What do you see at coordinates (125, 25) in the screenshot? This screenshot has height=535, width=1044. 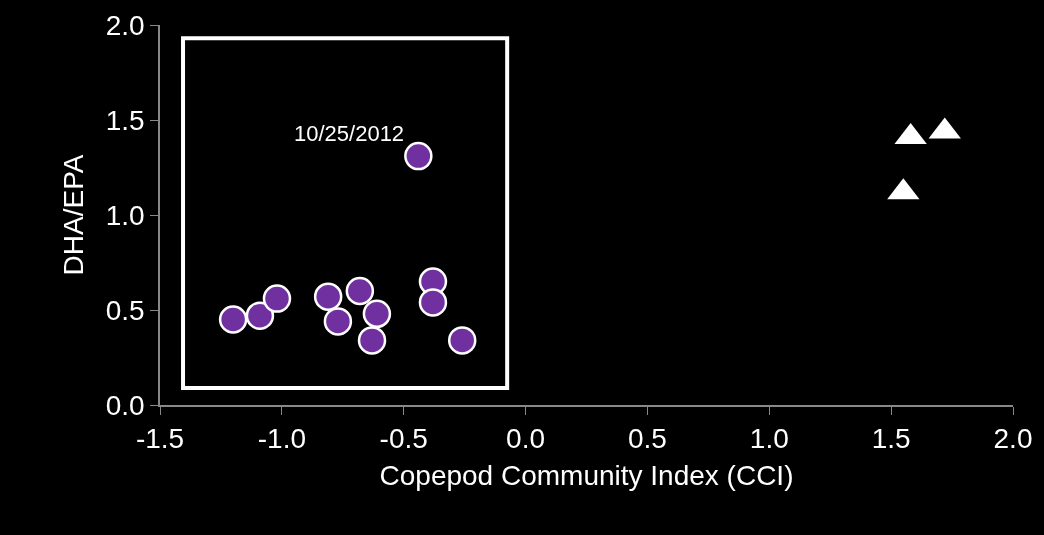 I see `y-tick-label: 2.0` at bounding box center [125, 25].